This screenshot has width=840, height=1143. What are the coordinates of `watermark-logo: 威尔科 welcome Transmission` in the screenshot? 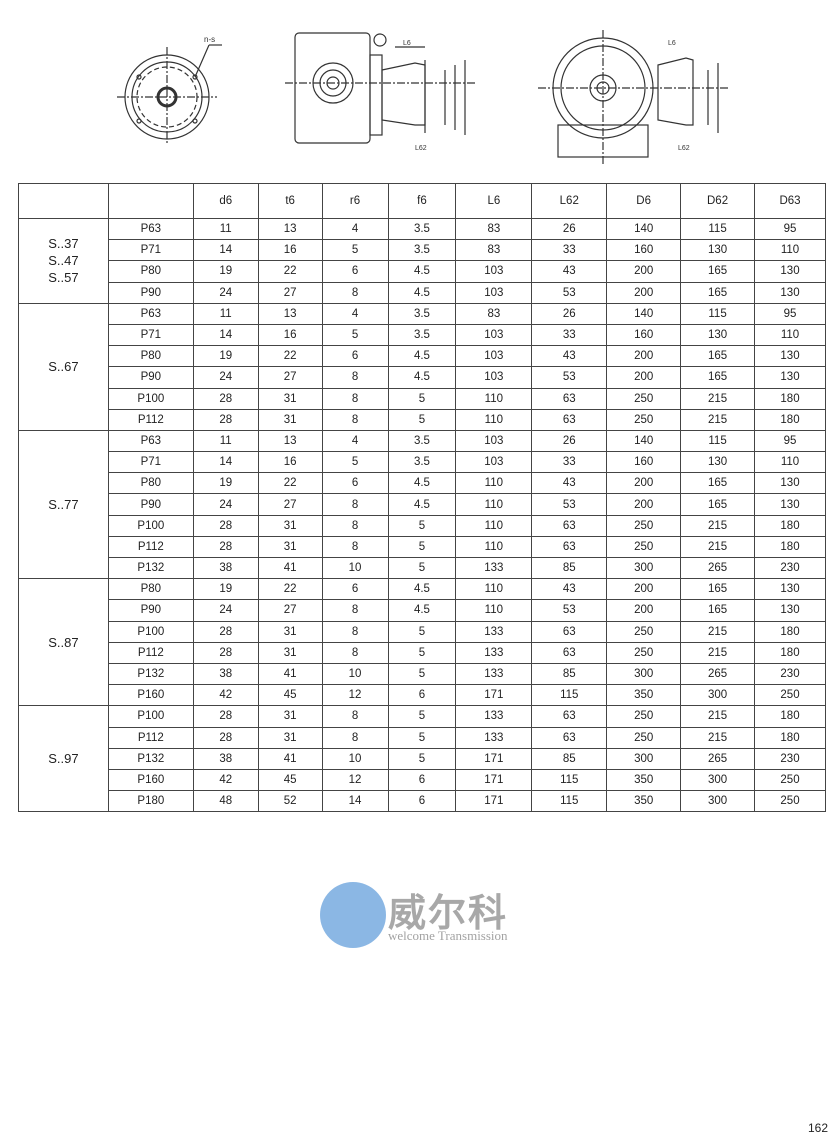 It's located at (448, 915).